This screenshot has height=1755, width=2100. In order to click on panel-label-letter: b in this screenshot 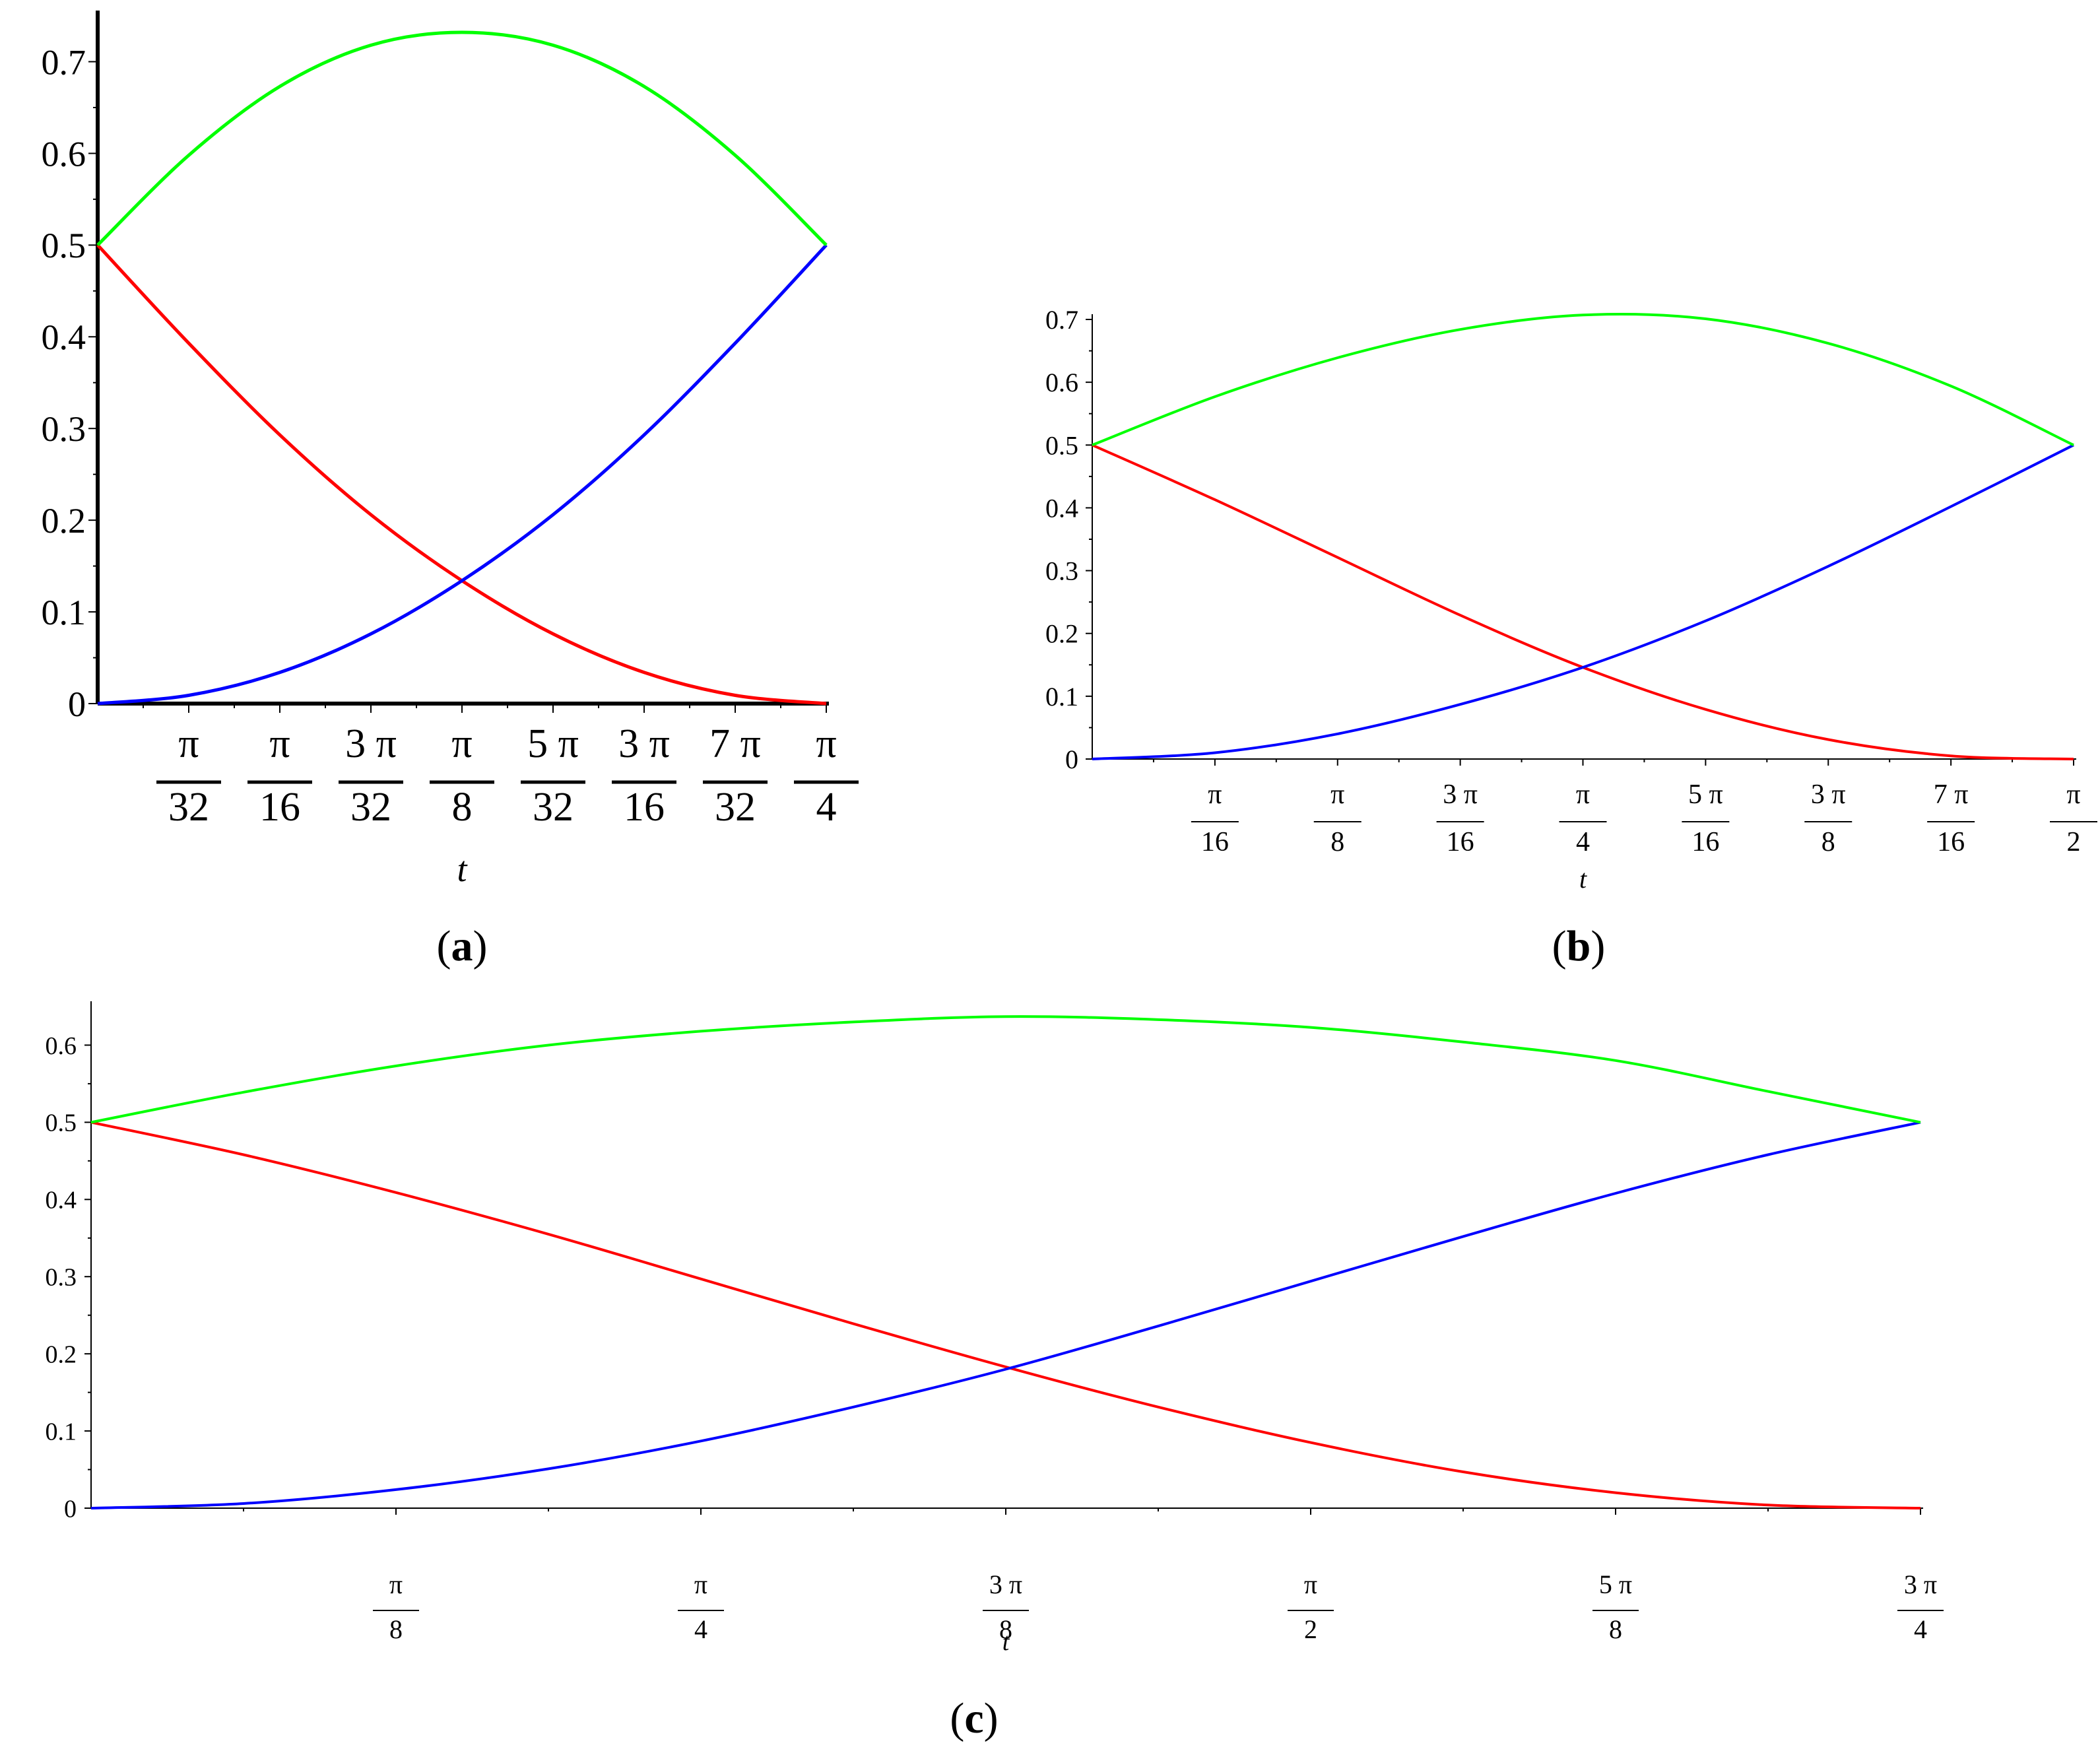, I will do `click(1579, 946)`.